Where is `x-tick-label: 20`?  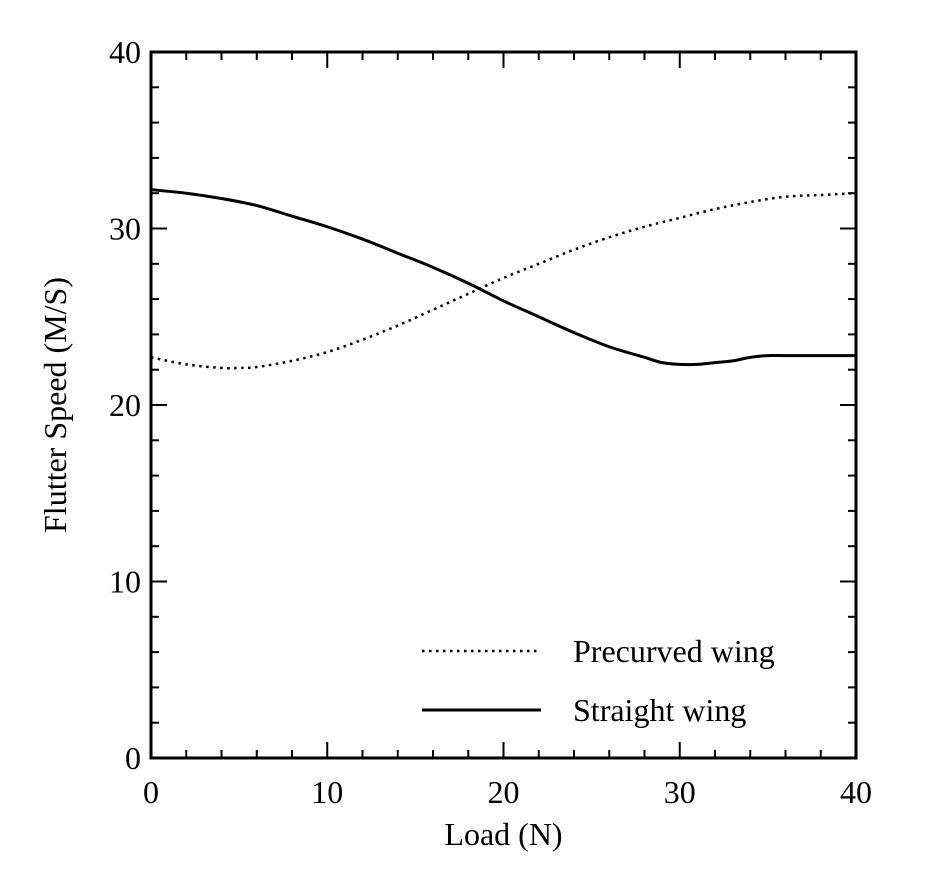
x-tick-label: 20 is located at coordinates (504, 792).